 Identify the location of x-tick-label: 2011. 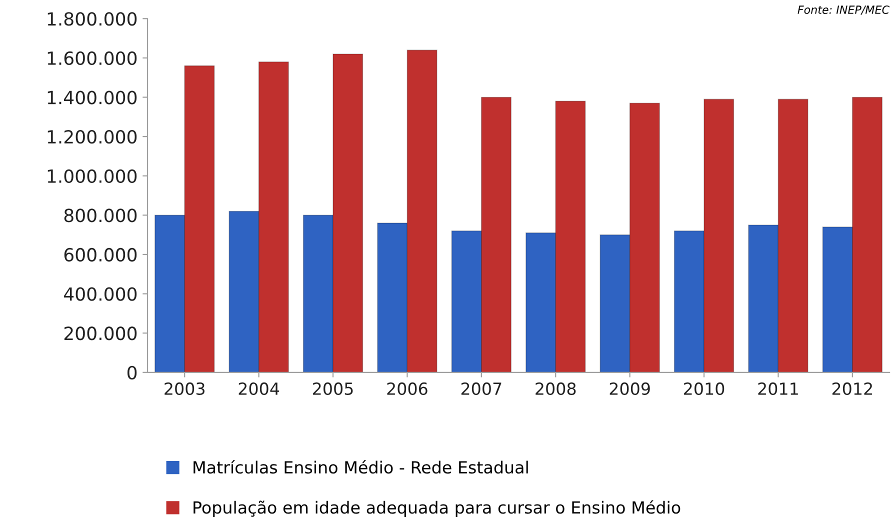
(778, 389).